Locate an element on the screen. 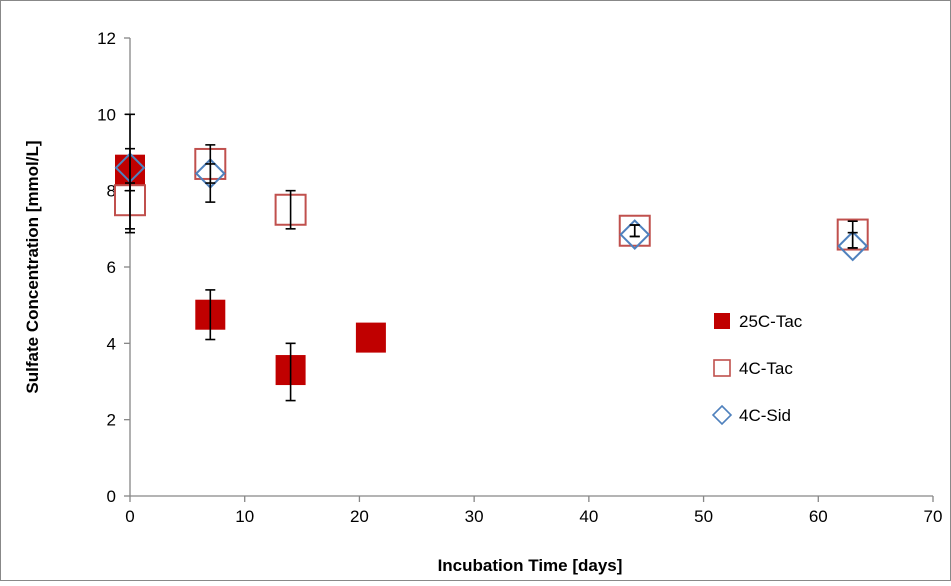  x-tick-label: 60 is located at coordinates (818, 516).